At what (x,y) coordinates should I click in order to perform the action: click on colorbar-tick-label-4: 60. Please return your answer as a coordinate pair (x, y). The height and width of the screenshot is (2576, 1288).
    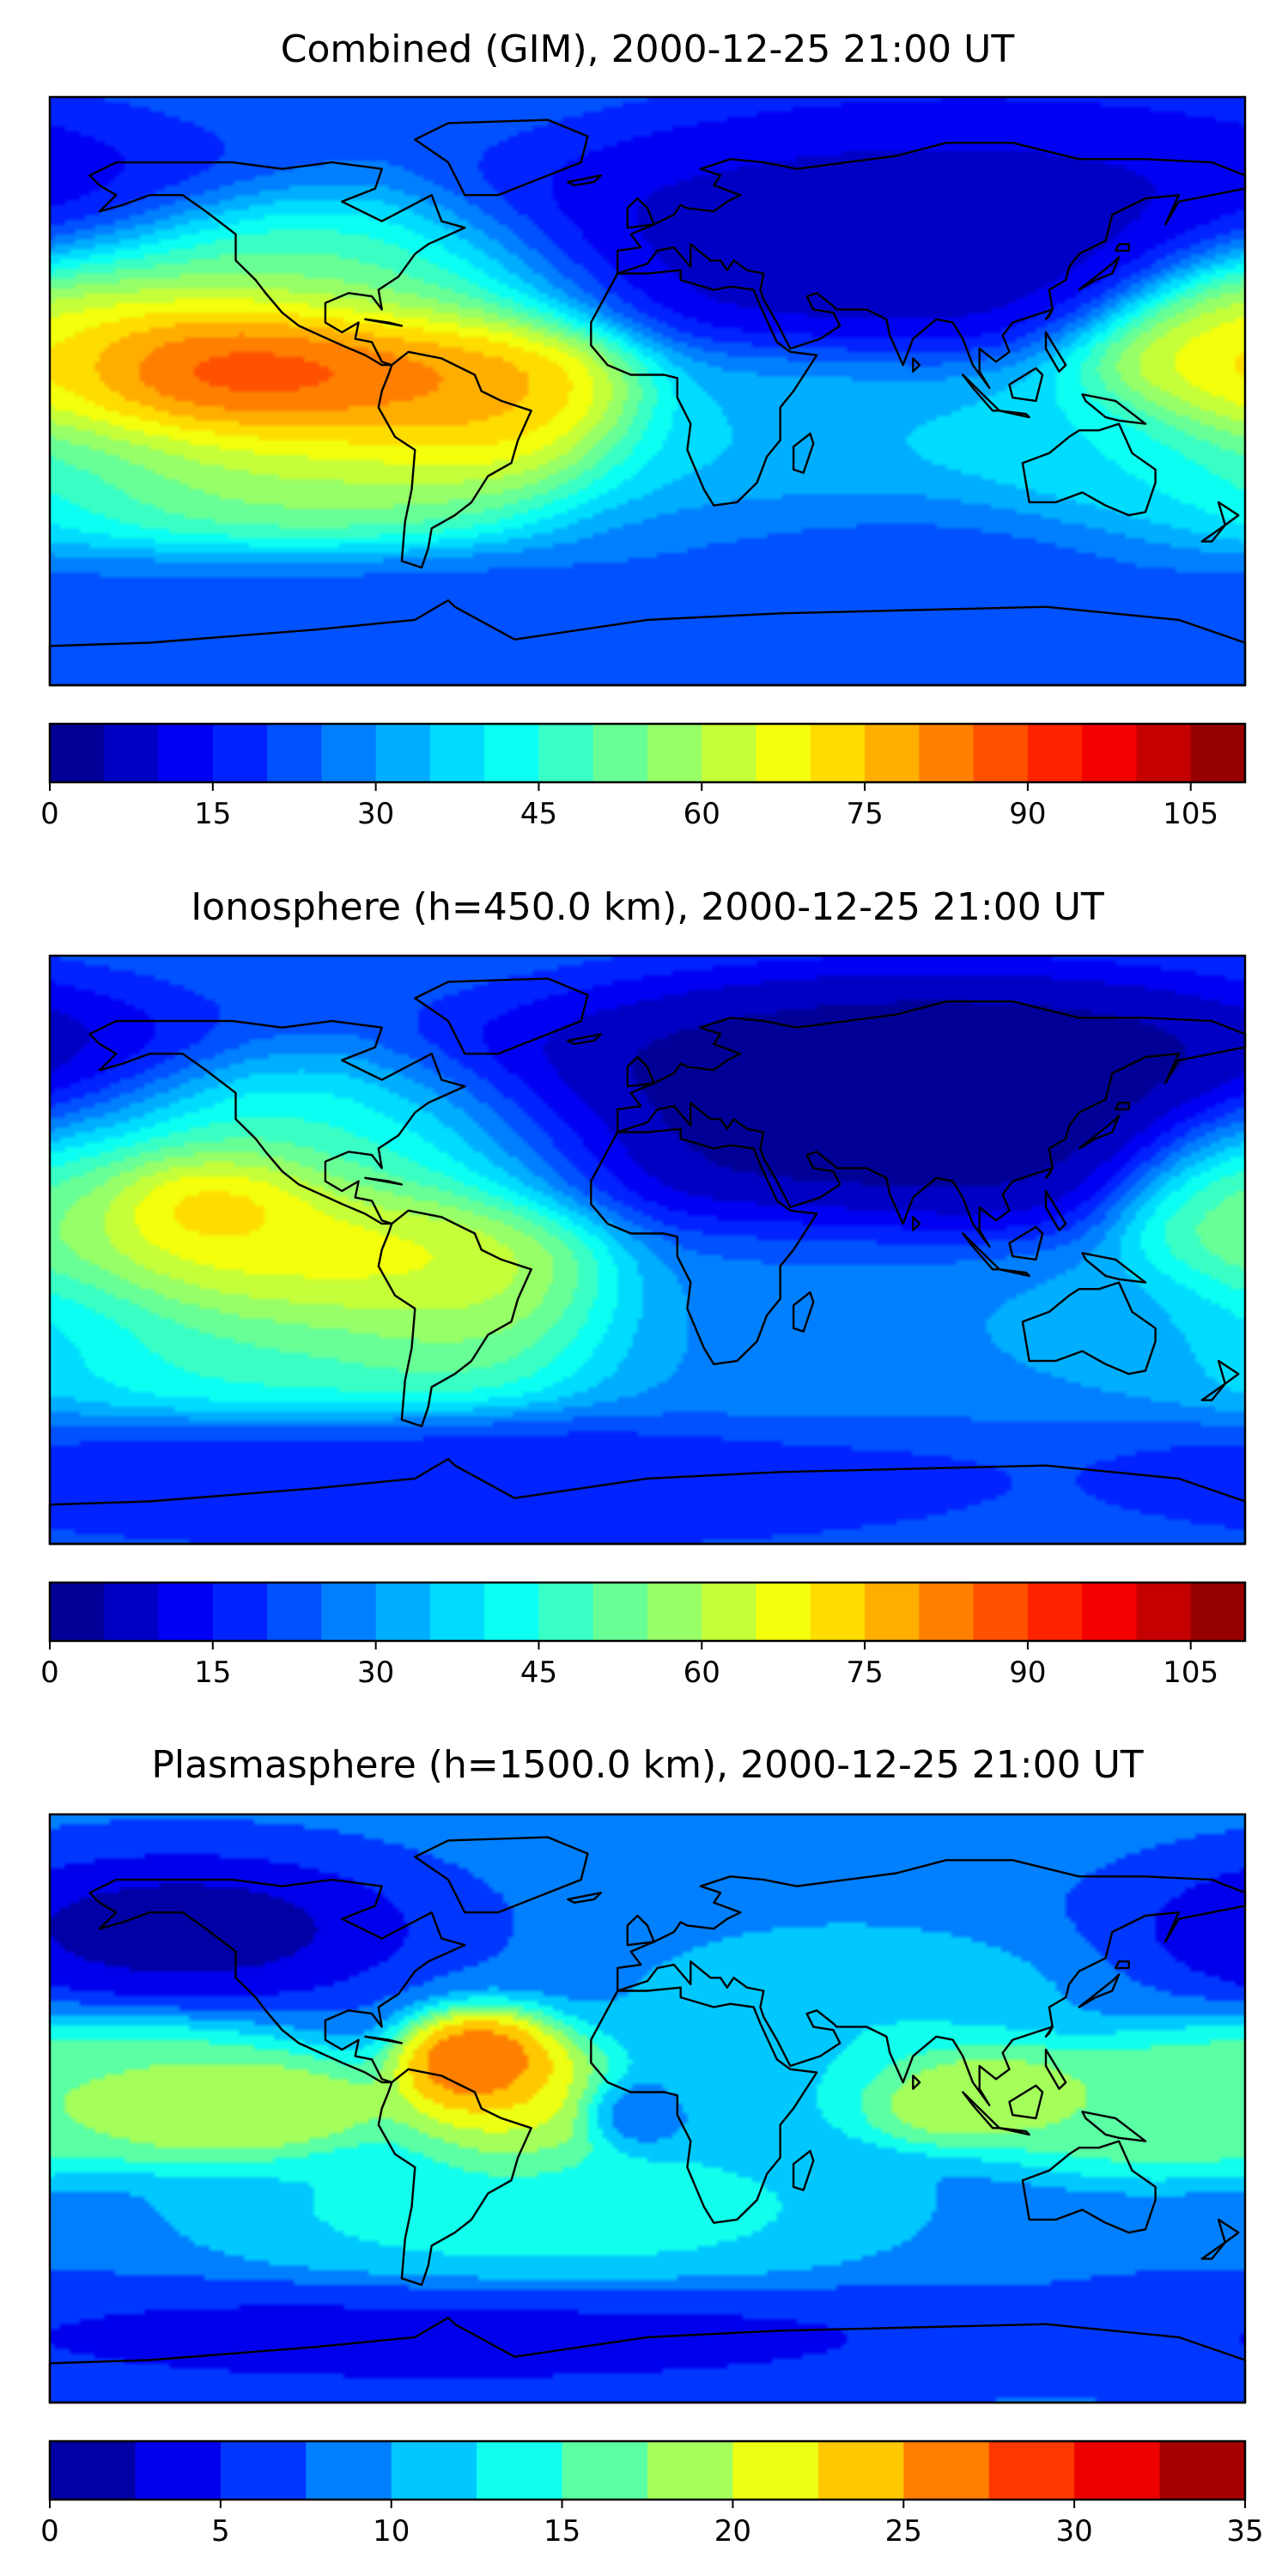
    Looking at the image, I should click on (702, 1673).